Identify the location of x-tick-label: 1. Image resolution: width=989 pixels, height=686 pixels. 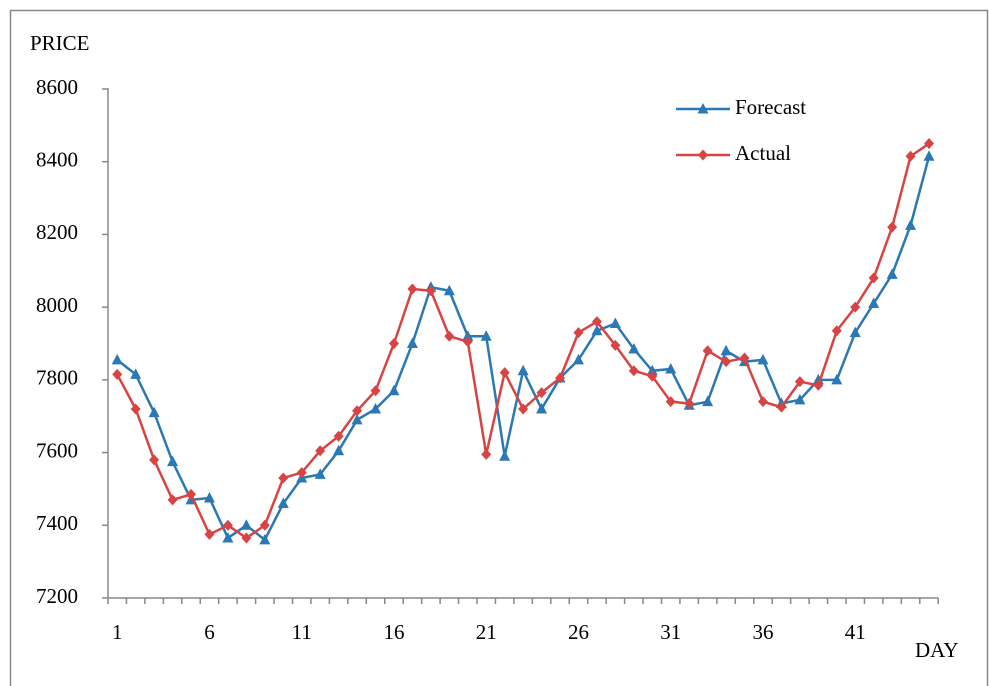
(117, 632).